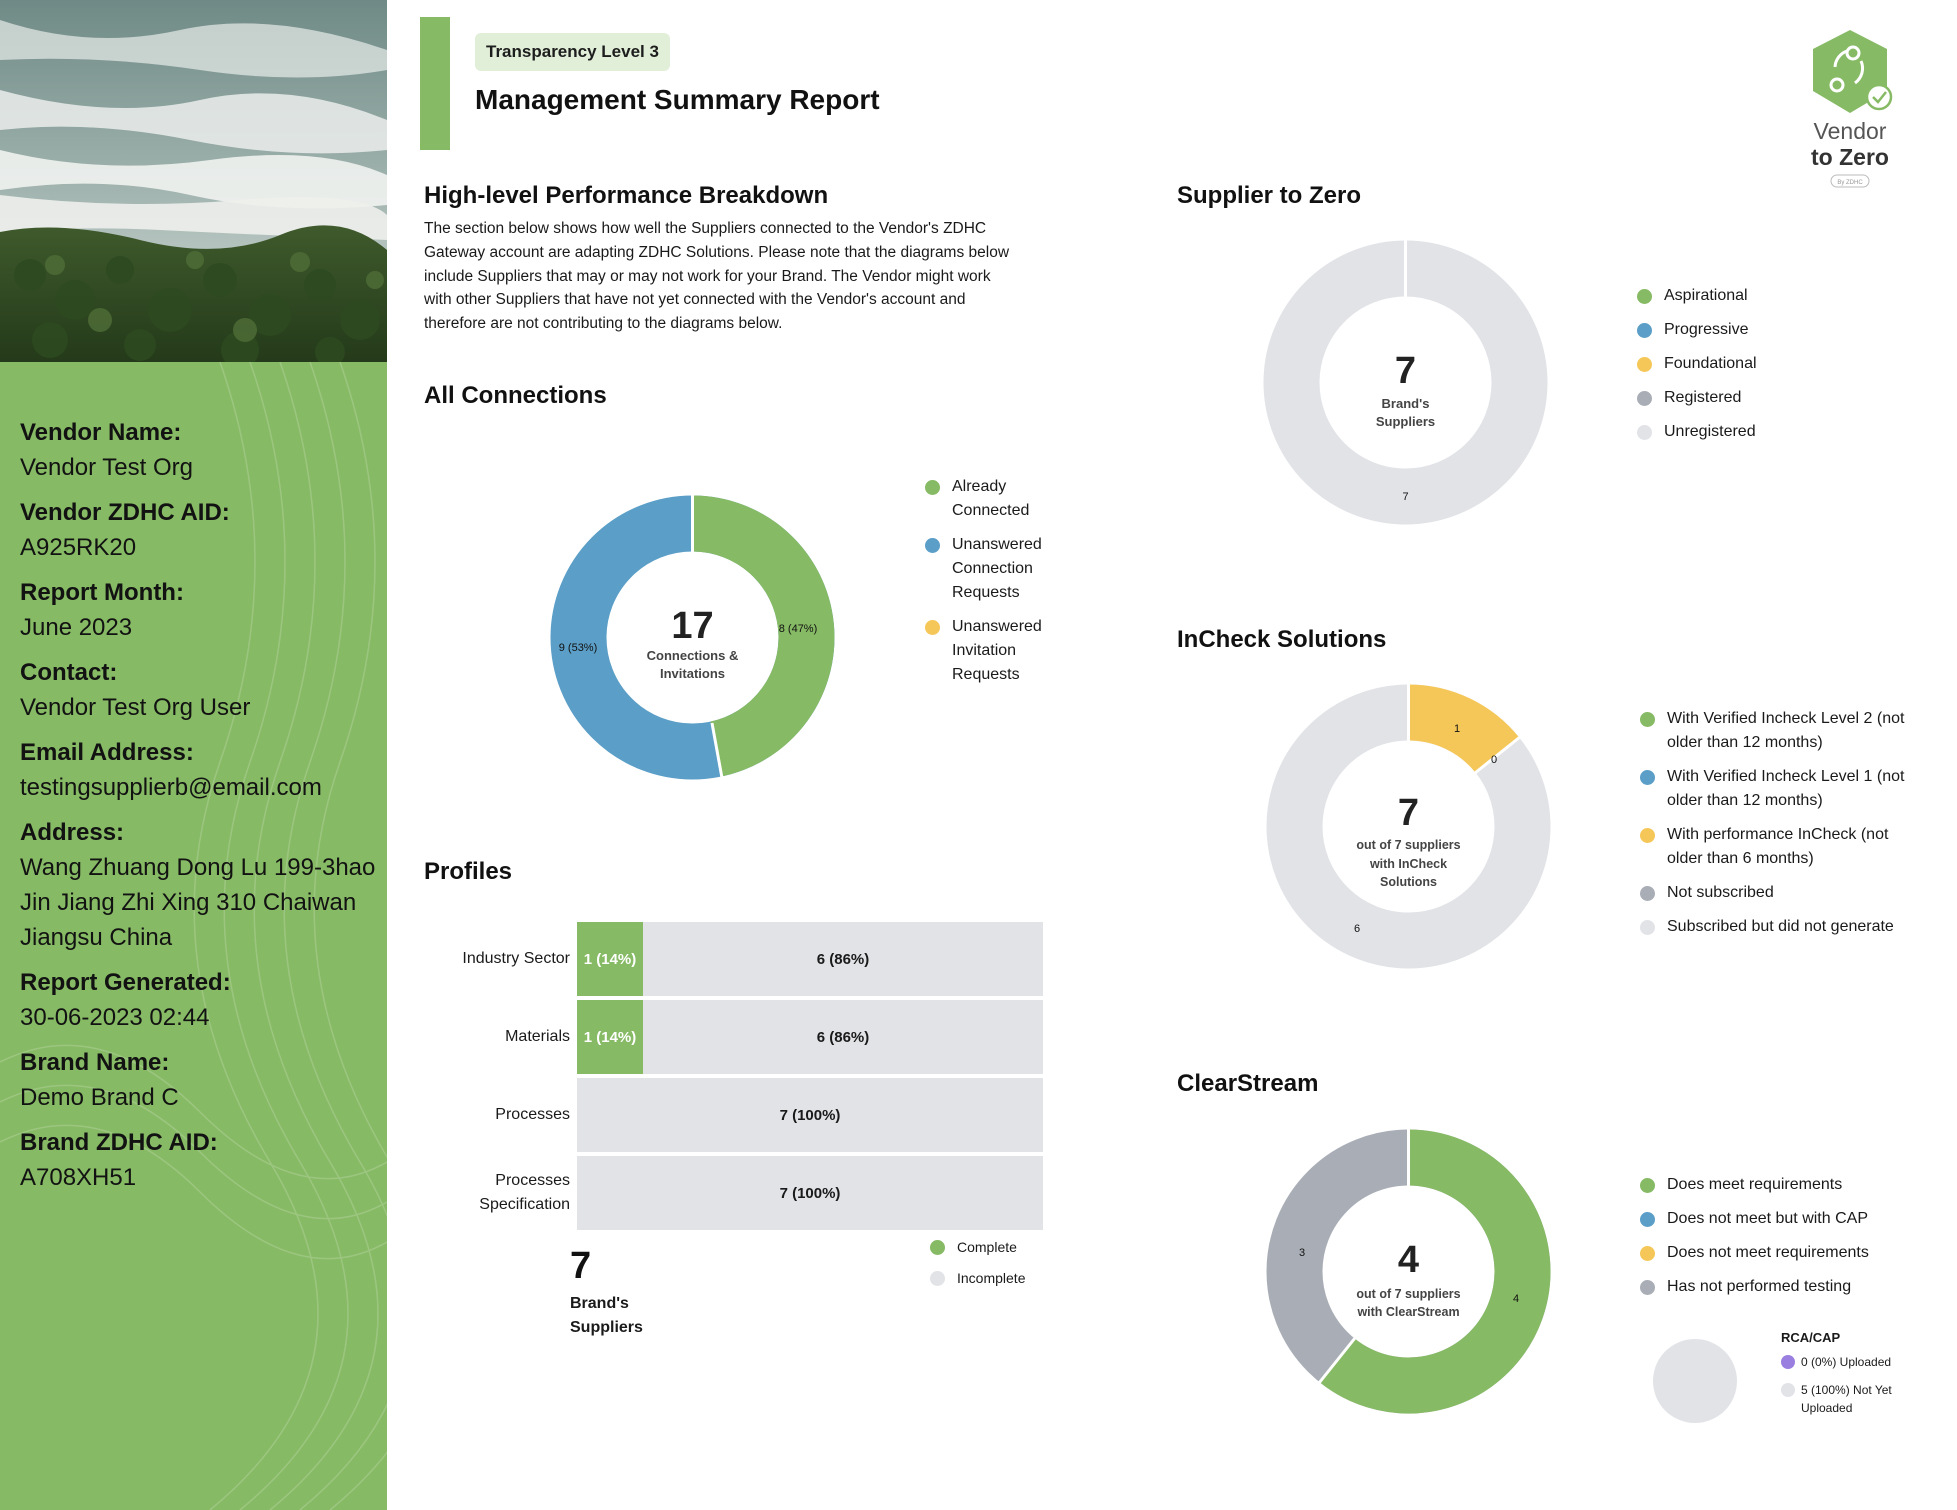 The height and width of the screenshot is (1510, 1957). I want to click on brand-name-label: Brand Name:, so click(95, 1062).